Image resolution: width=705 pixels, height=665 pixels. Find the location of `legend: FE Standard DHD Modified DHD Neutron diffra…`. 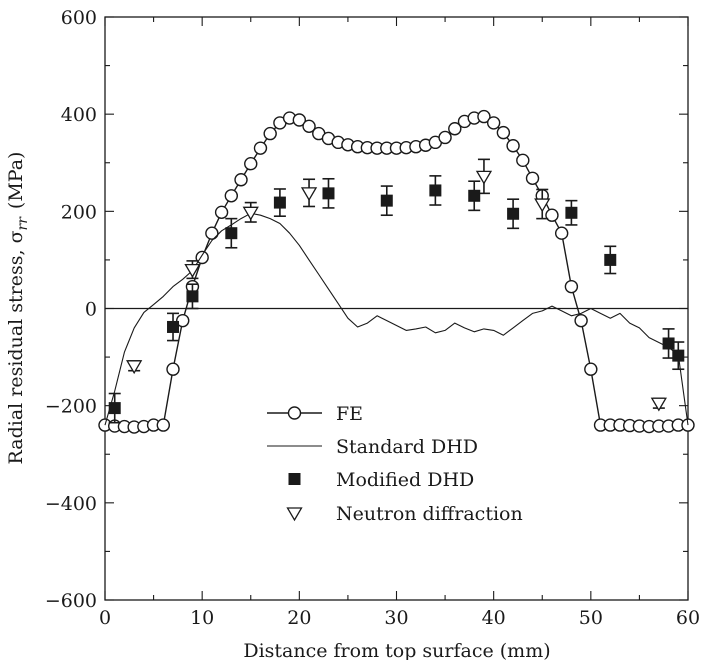

legend: FE Standard DHD Modified DHD Neutron diffra… is located at coordinates (395, 464).